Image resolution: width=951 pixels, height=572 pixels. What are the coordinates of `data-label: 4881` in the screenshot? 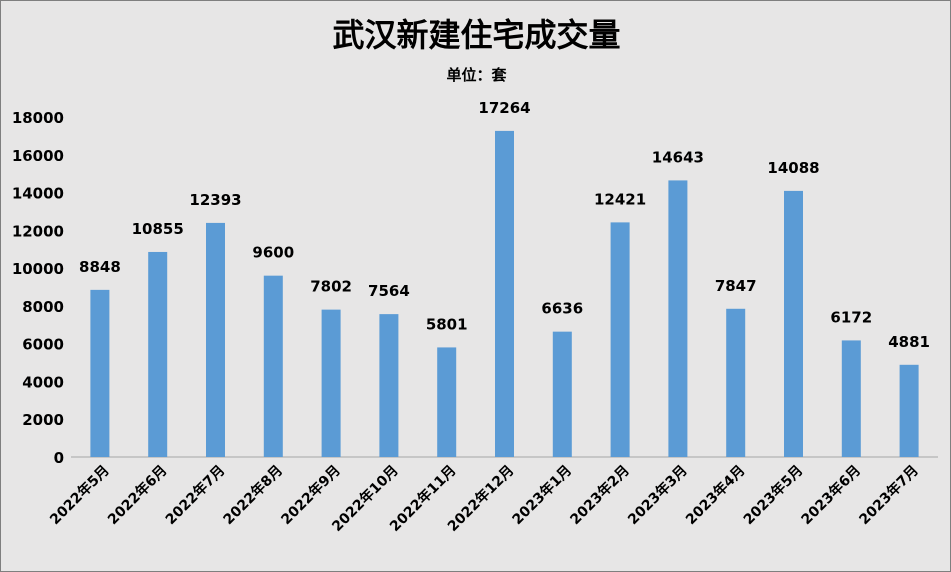 It's located at (909, 342).